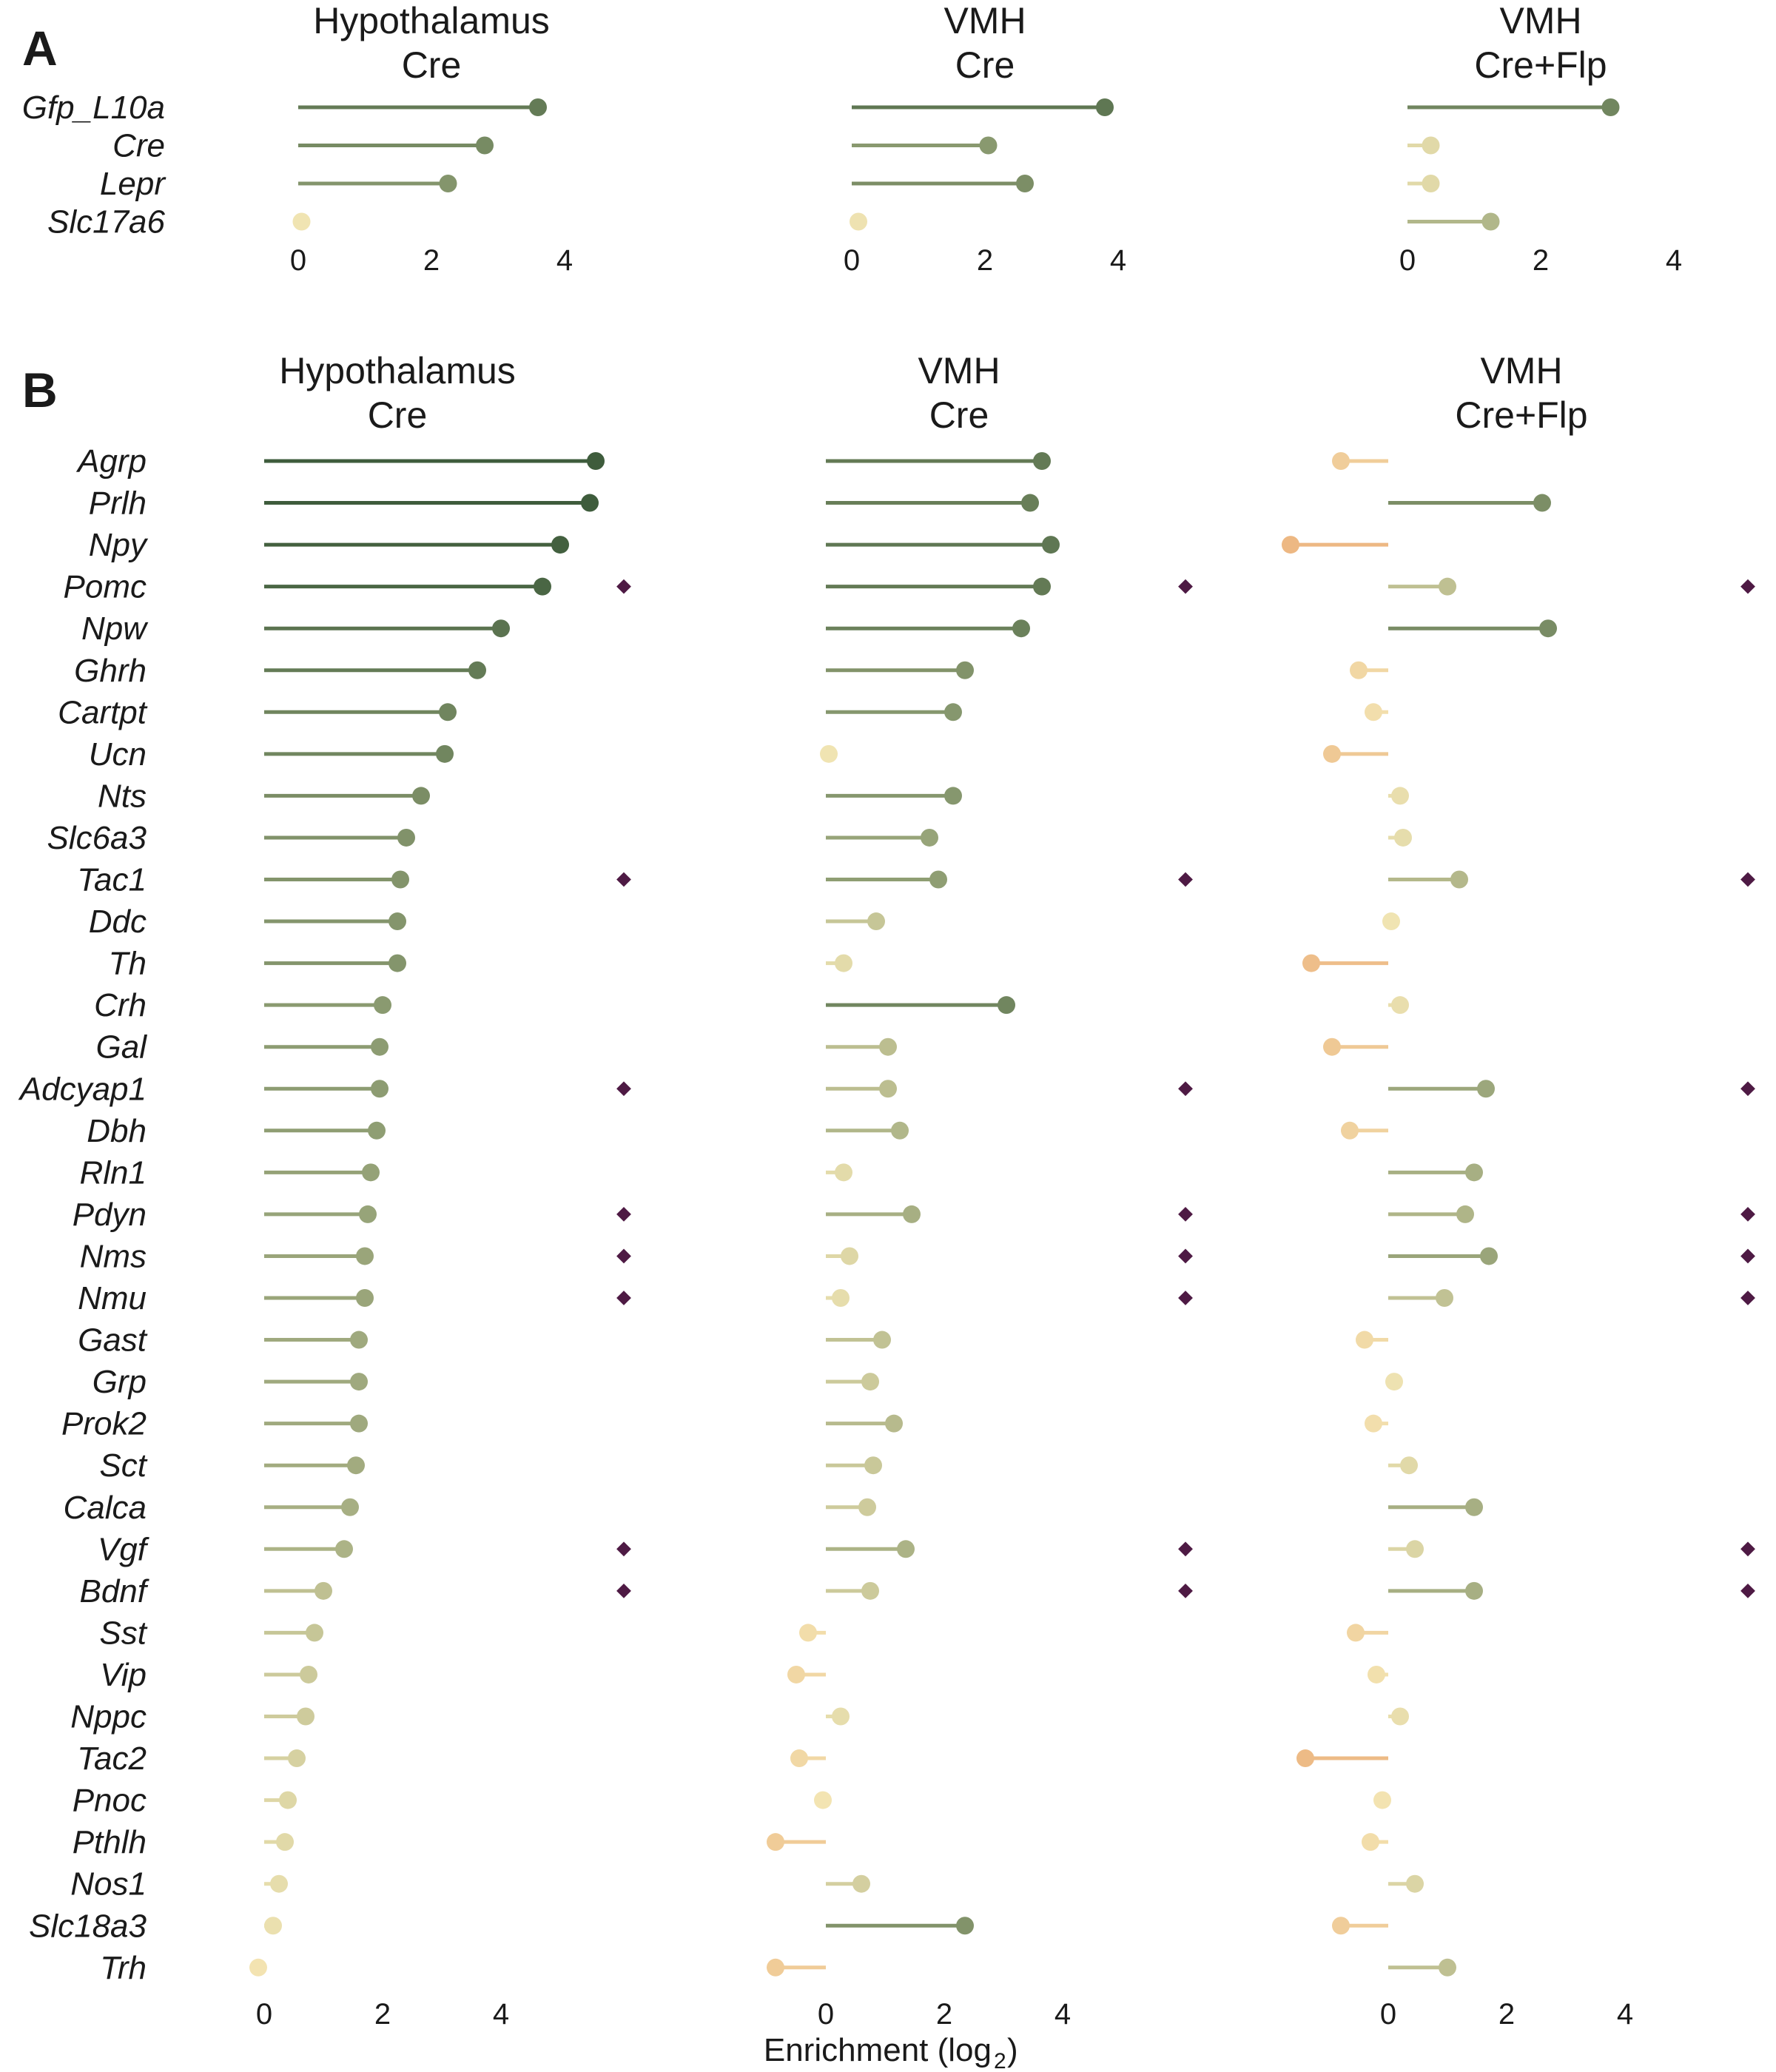 The image size is (1776, 2072). Describe the element at coordinates (870, 1382) in the screenshot. I see `dot-grp` at that location.